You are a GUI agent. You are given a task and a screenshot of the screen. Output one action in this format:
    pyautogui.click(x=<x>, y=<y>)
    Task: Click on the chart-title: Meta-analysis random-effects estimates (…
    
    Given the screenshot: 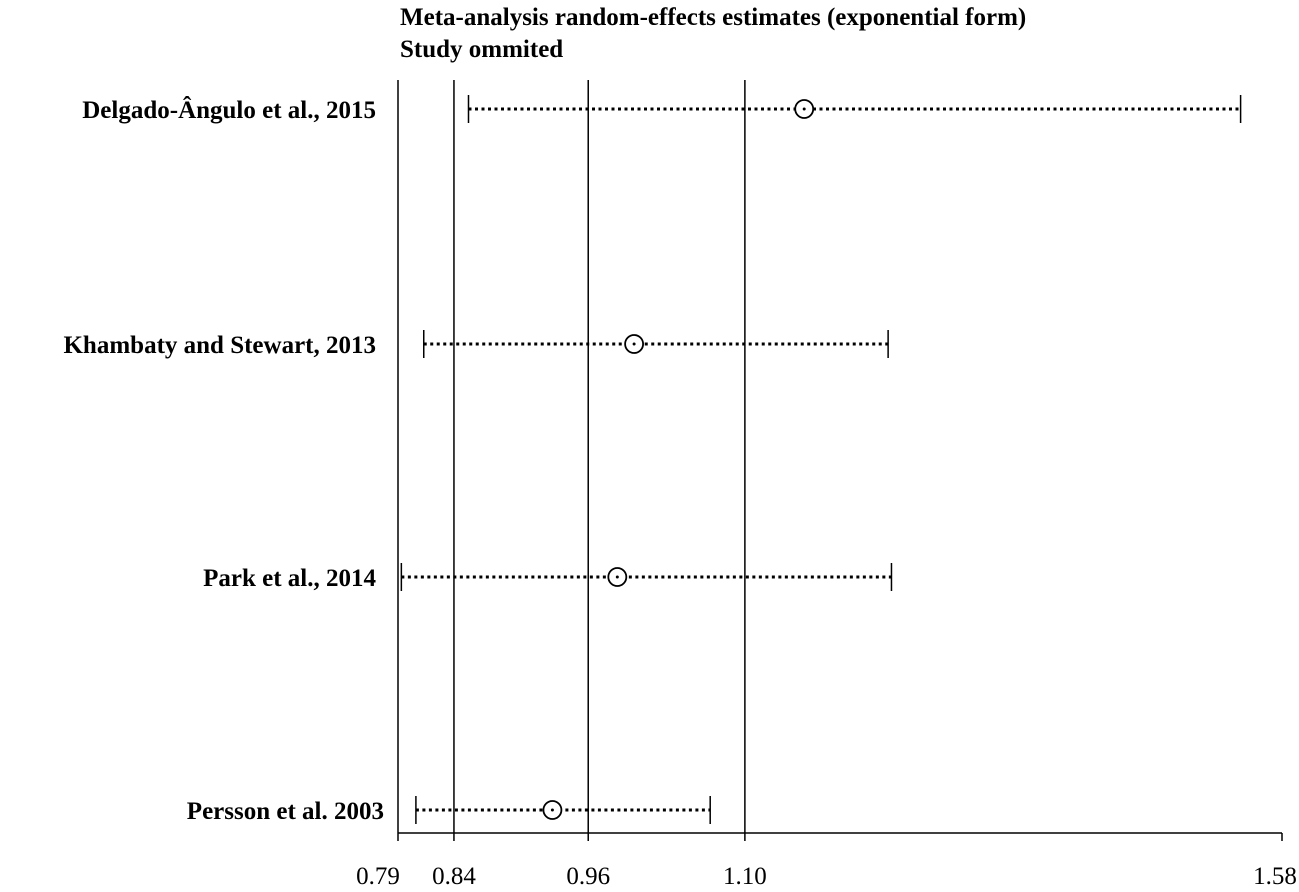 What is the action you would take?
    pyautogui.click(x=713, y=17)
    